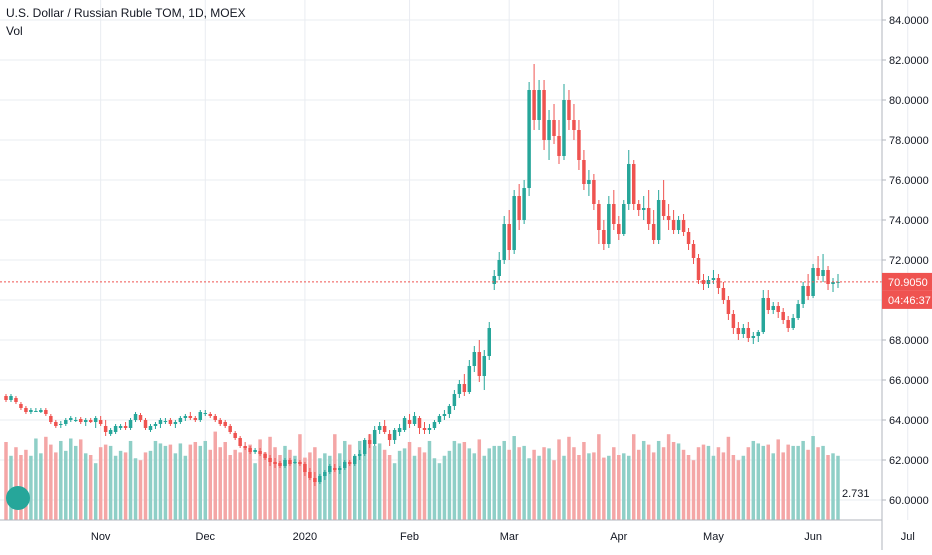  I want to click on last-price-tag, so click(907, 281).